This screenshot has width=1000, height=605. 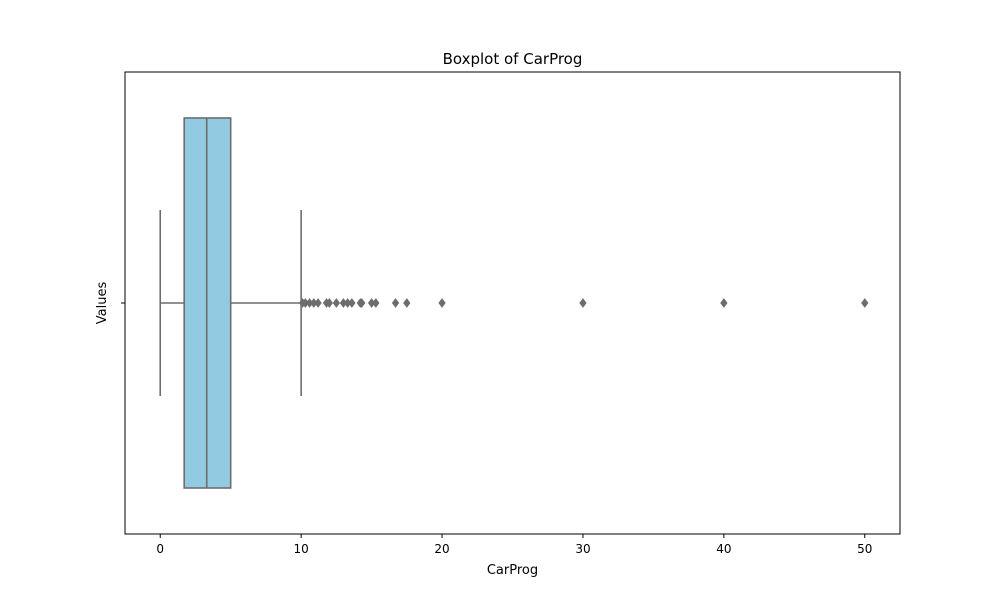 I want to click on x-axis-label: CarProg, so click(x=512, y=570).